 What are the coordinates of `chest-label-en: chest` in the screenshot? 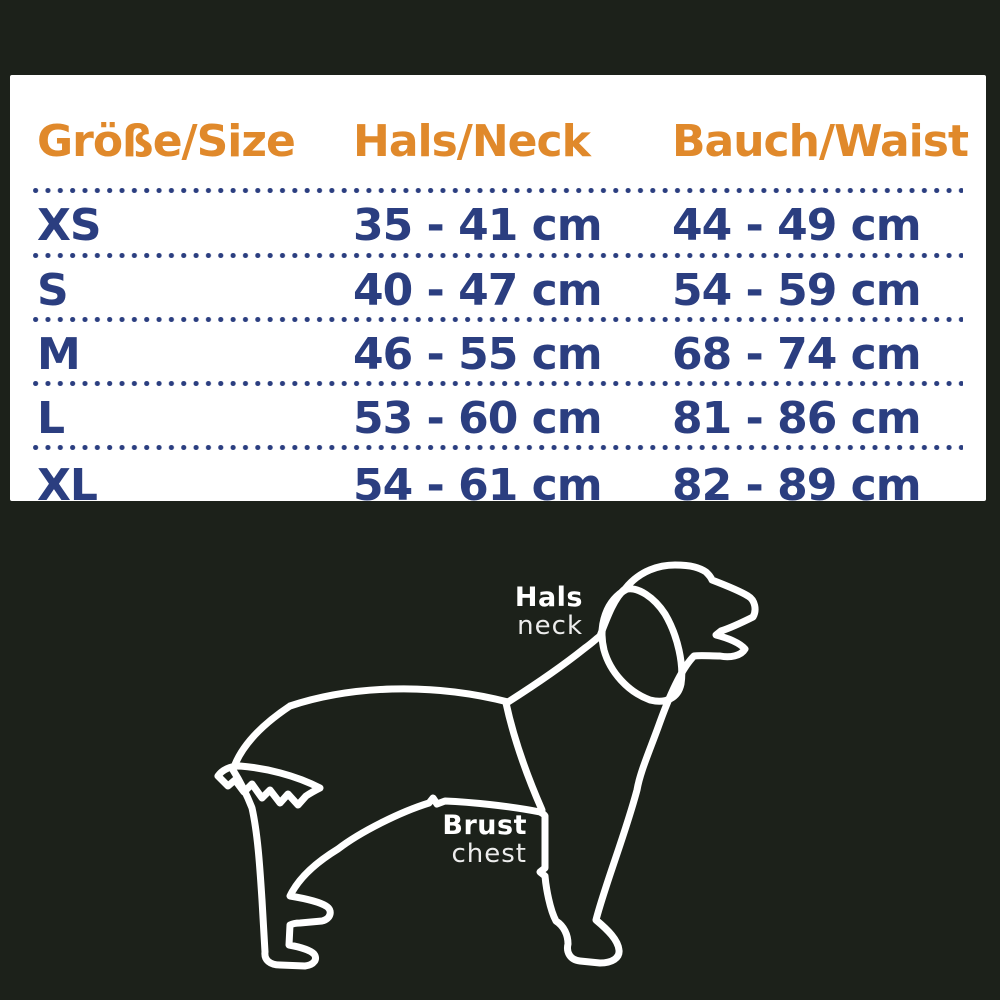 It's located at (489, 854).